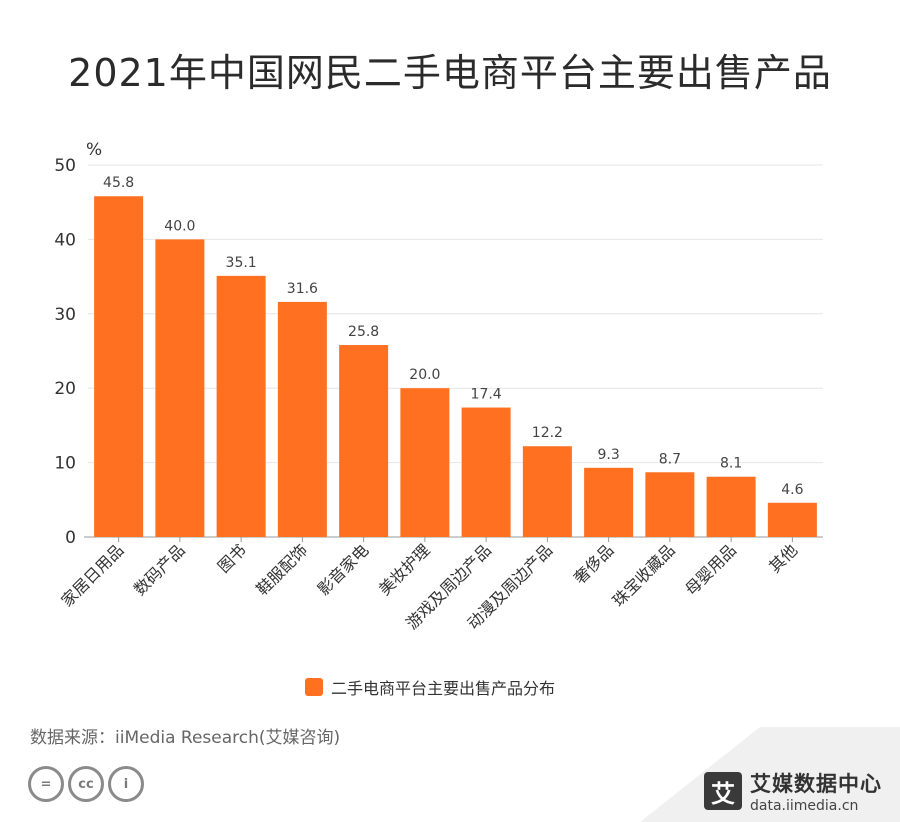 This screenshot has width=900, height=822. Describe the element at coordinates (314, 687) in the screenshot. I see `legend-swatch` at that location.